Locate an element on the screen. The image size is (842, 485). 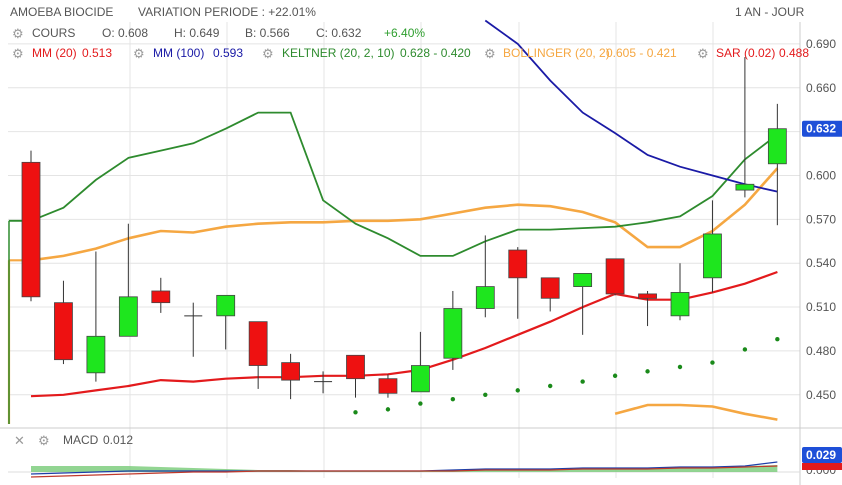
keltner-value: 0.628 - 0.420 is located at coordinates (435, 53).